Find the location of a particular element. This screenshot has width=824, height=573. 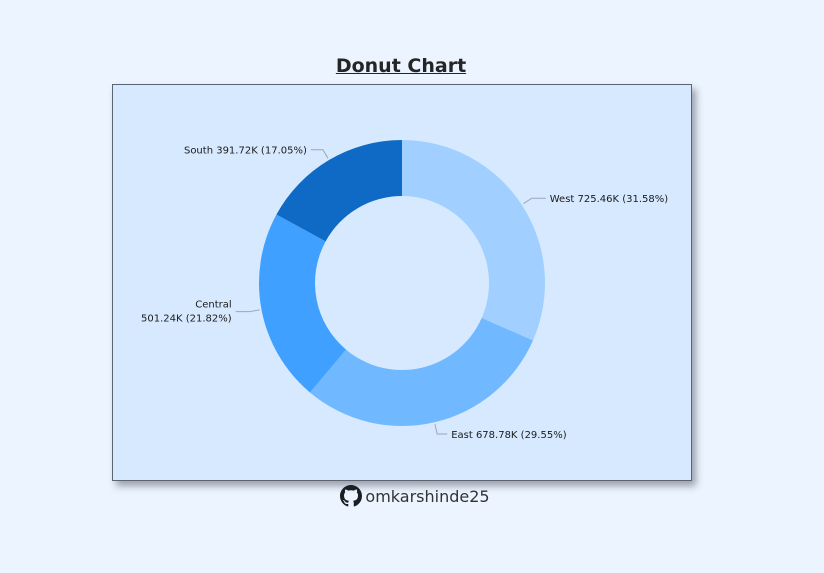

label-leader-east is located at coordinates (441, 429).